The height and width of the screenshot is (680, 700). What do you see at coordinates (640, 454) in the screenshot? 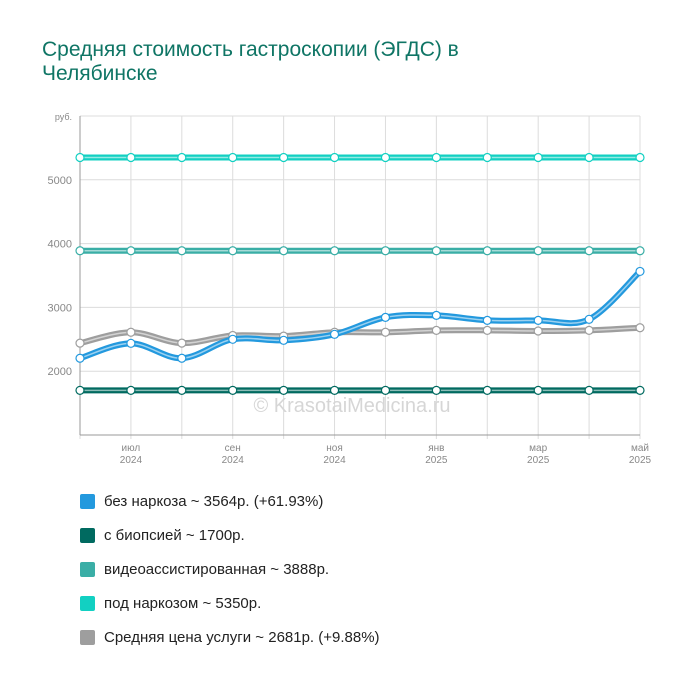
I see `x-tick-label: май 2025` at bounding box center [640, 454].